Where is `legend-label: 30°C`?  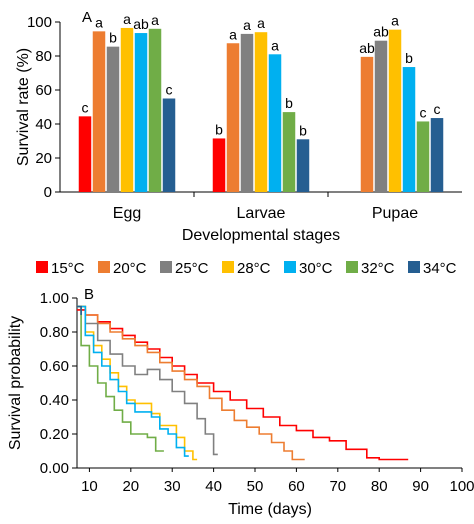
legend-label: 30°C is located at coordinates (316, 268).